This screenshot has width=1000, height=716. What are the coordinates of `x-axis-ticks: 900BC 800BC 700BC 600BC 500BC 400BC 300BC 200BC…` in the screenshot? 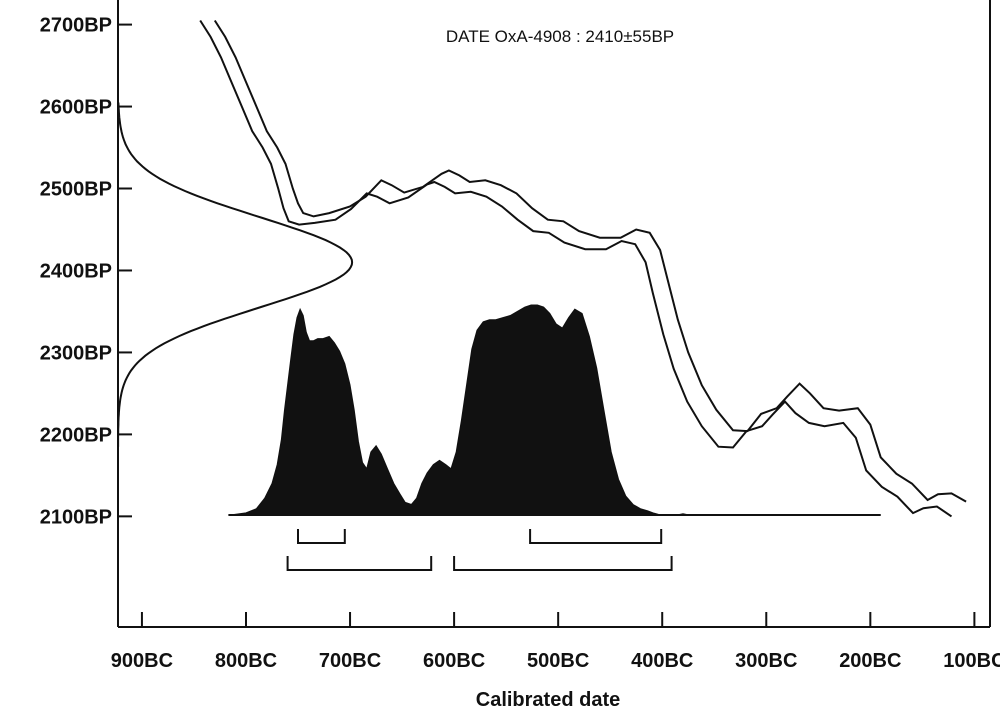 It's located at (555, 642).